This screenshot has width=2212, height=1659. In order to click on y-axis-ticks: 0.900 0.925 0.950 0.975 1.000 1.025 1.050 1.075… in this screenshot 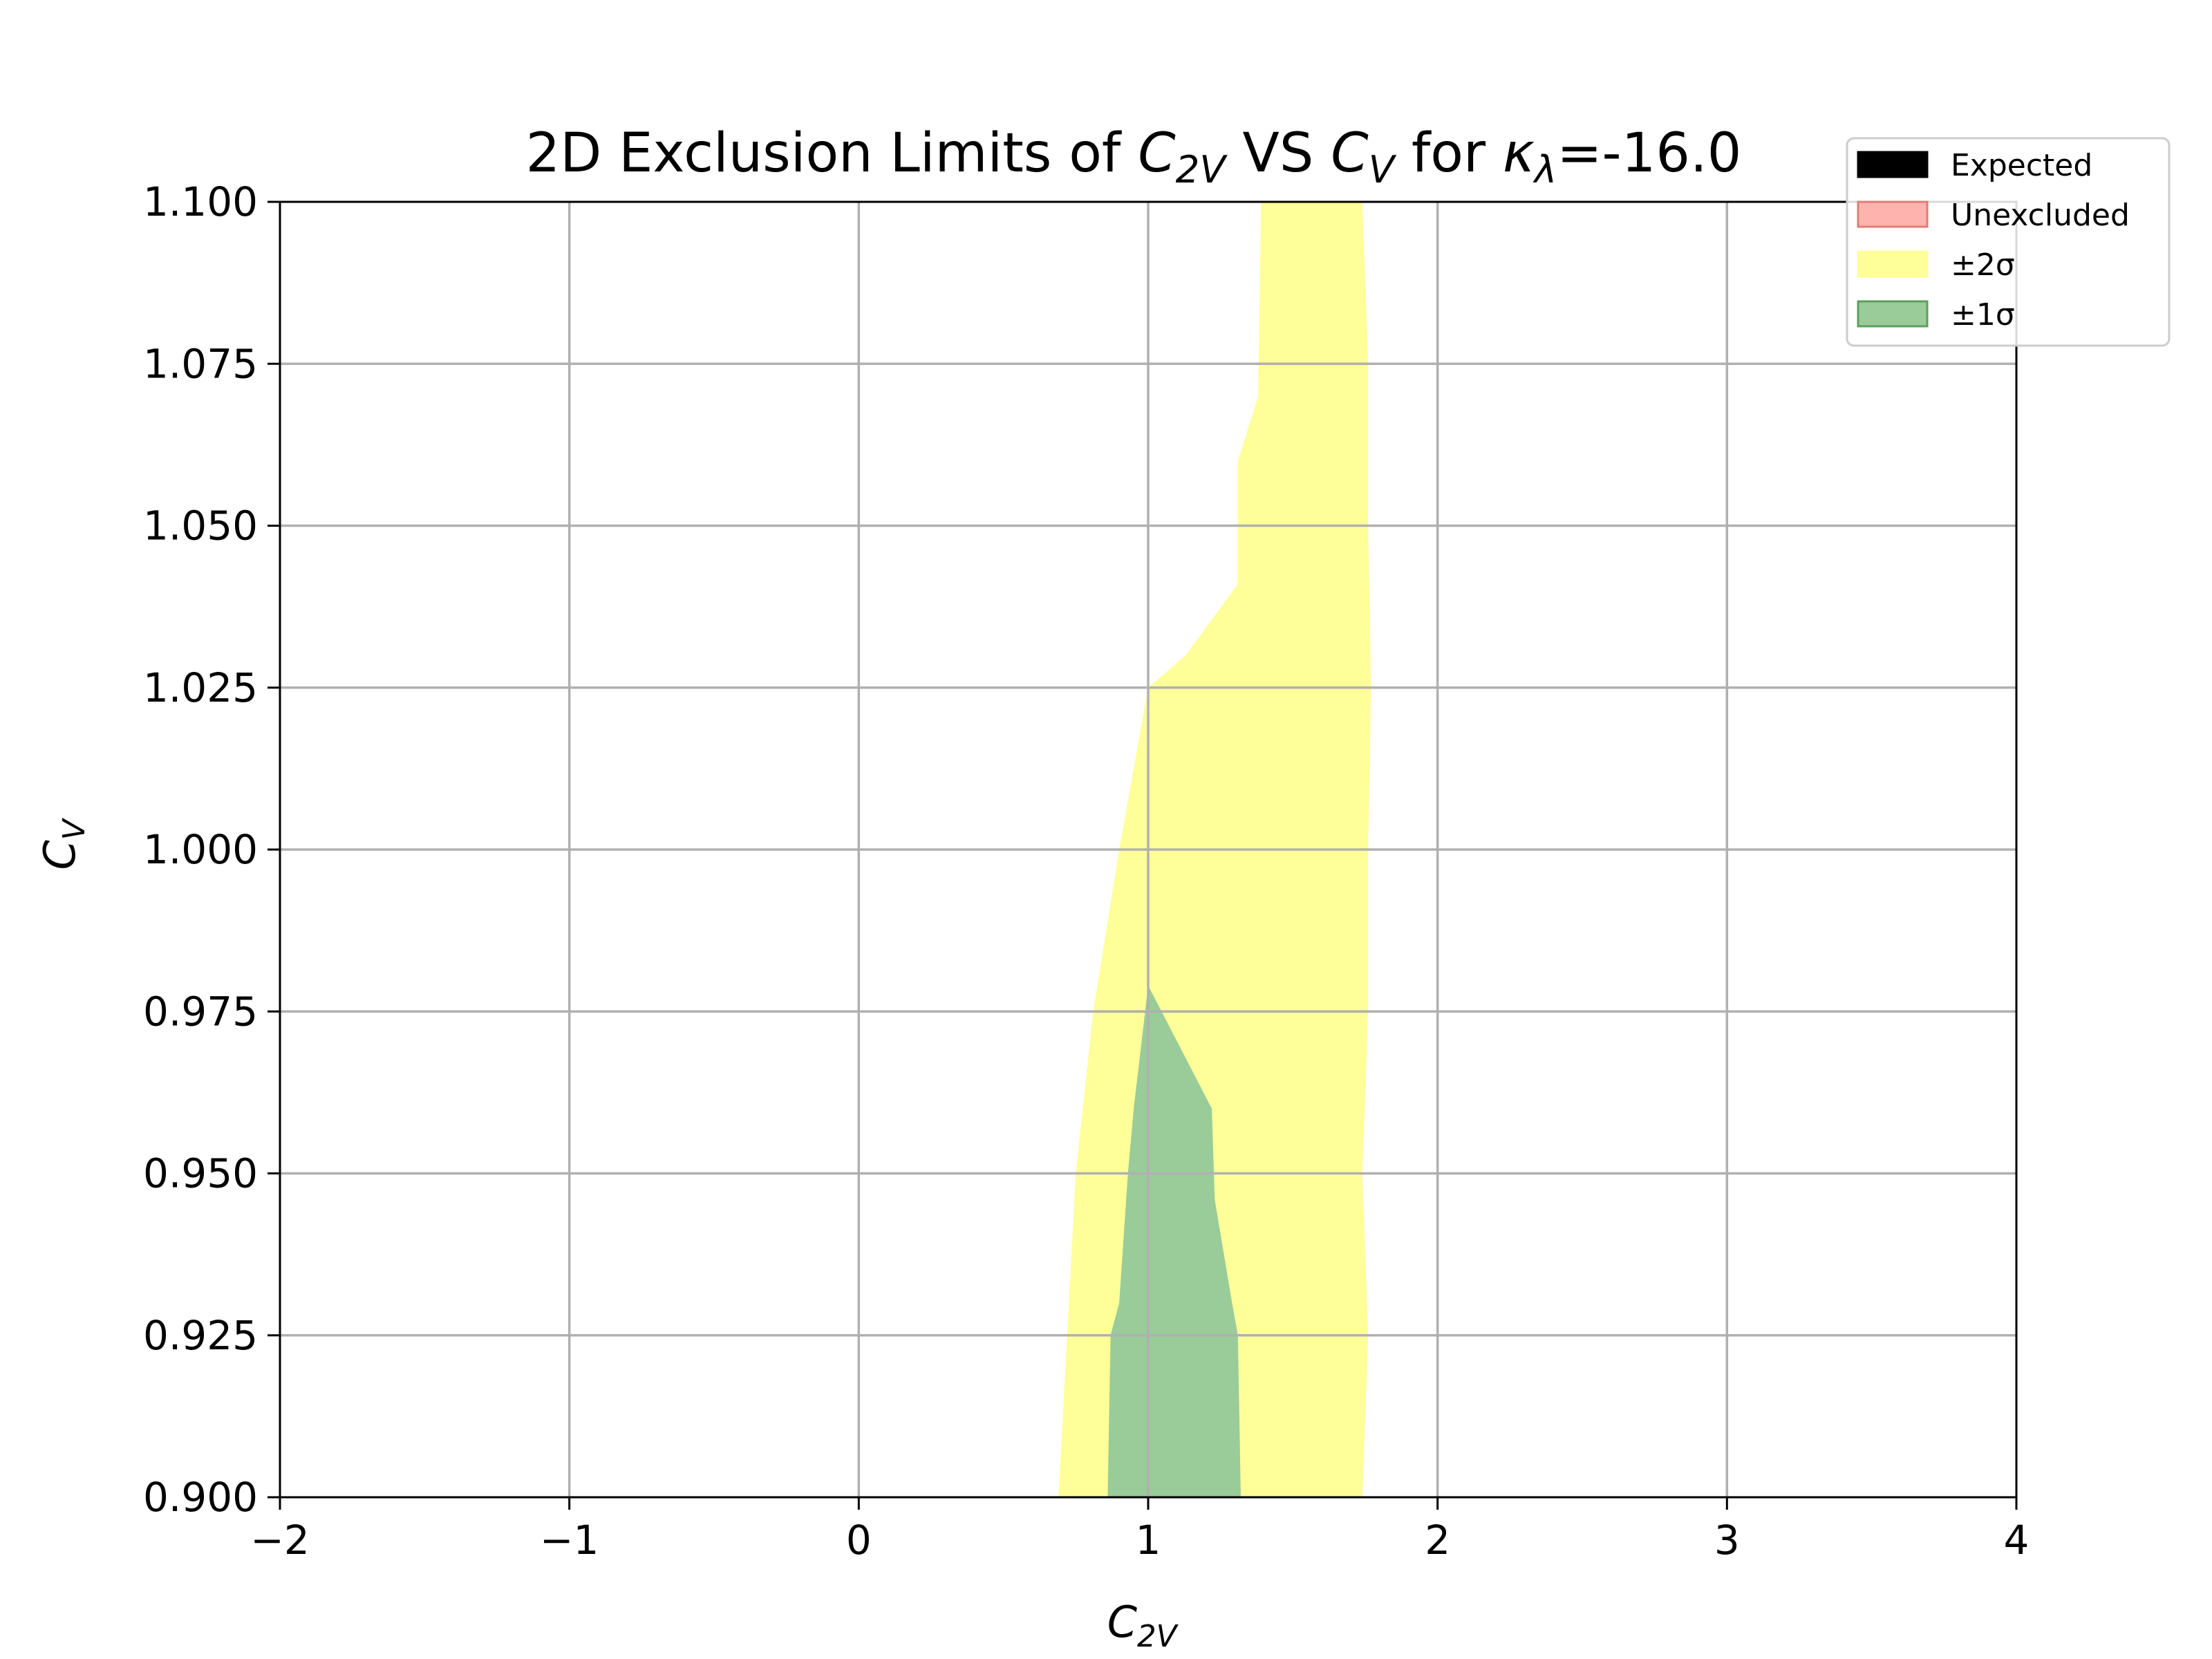, I will do `click(211, 849)`.